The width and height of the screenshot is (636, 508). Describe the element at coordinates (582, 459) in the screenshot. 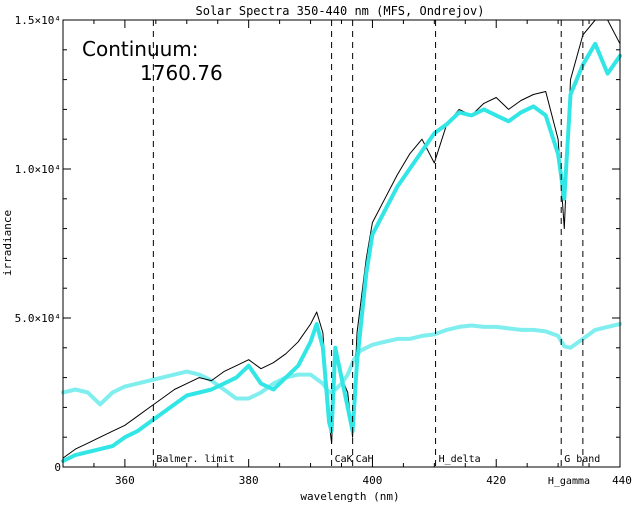

I see `marker-label: G band` at that location.